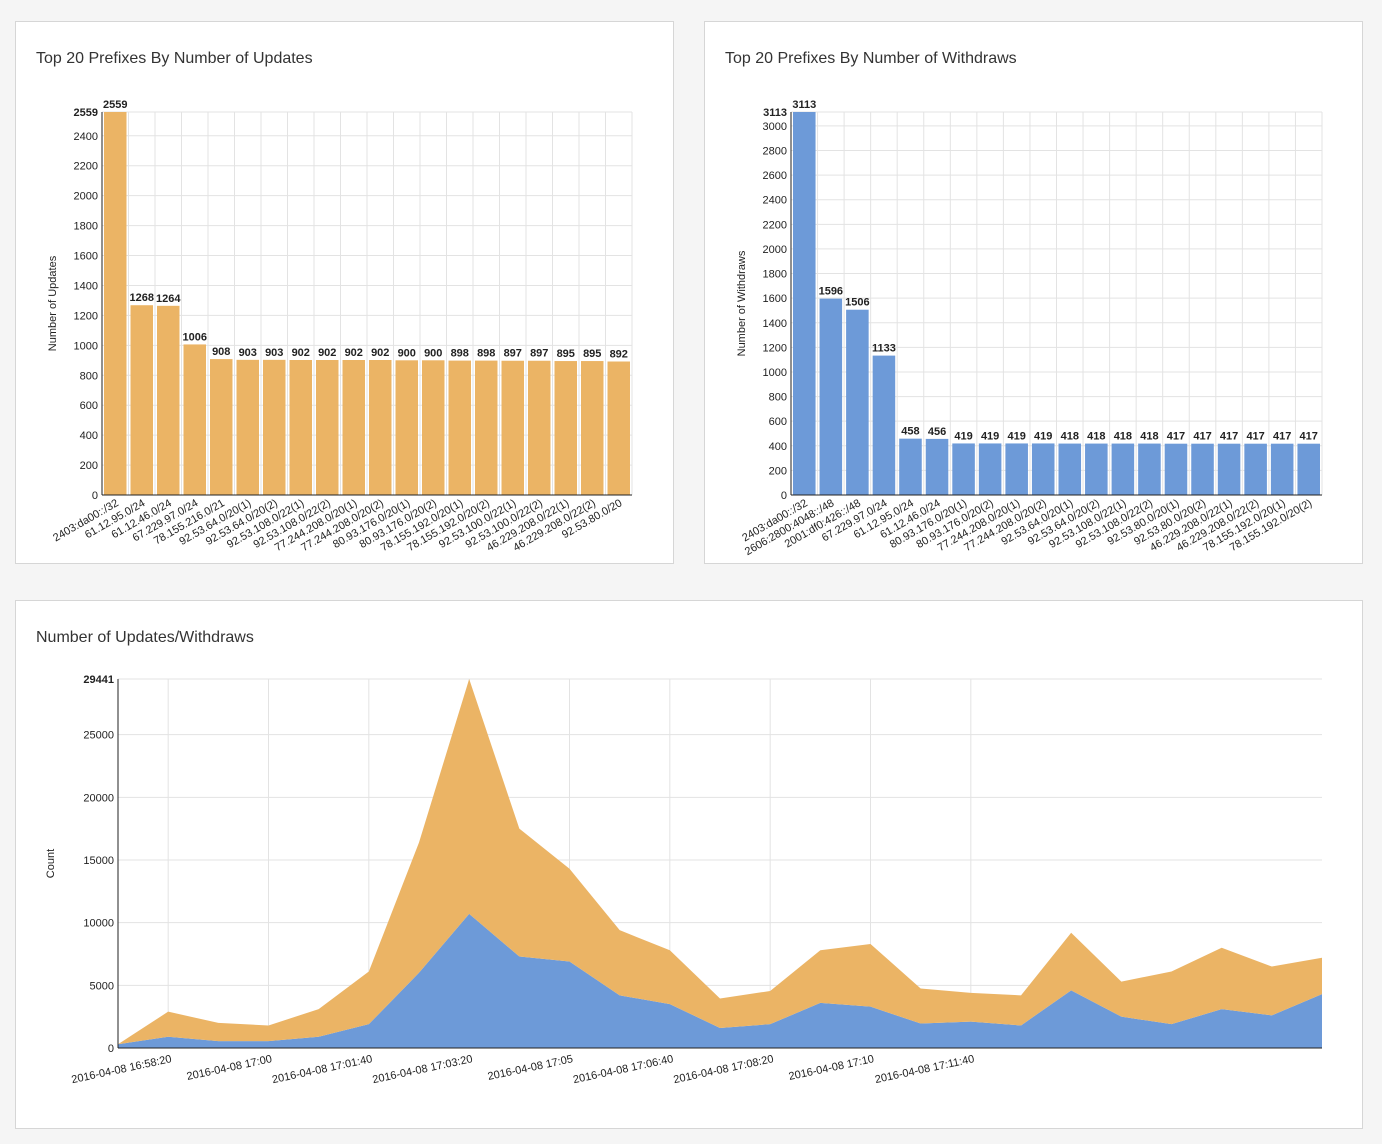 The width and height of the screenshot is (1382, 1144). I want to click on data-label: 903, so click(248, 353).